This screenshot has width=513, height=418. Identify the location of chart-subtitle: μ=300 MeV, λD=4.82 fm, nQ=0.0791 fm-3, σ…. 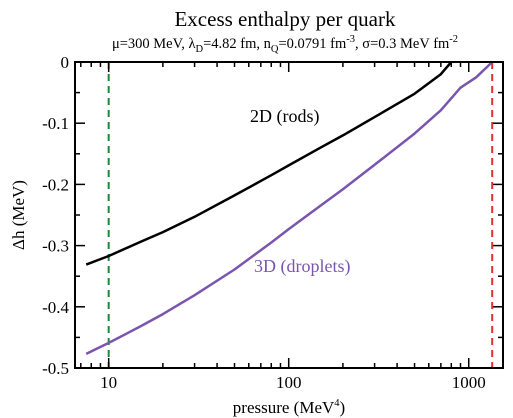
(285, 44).